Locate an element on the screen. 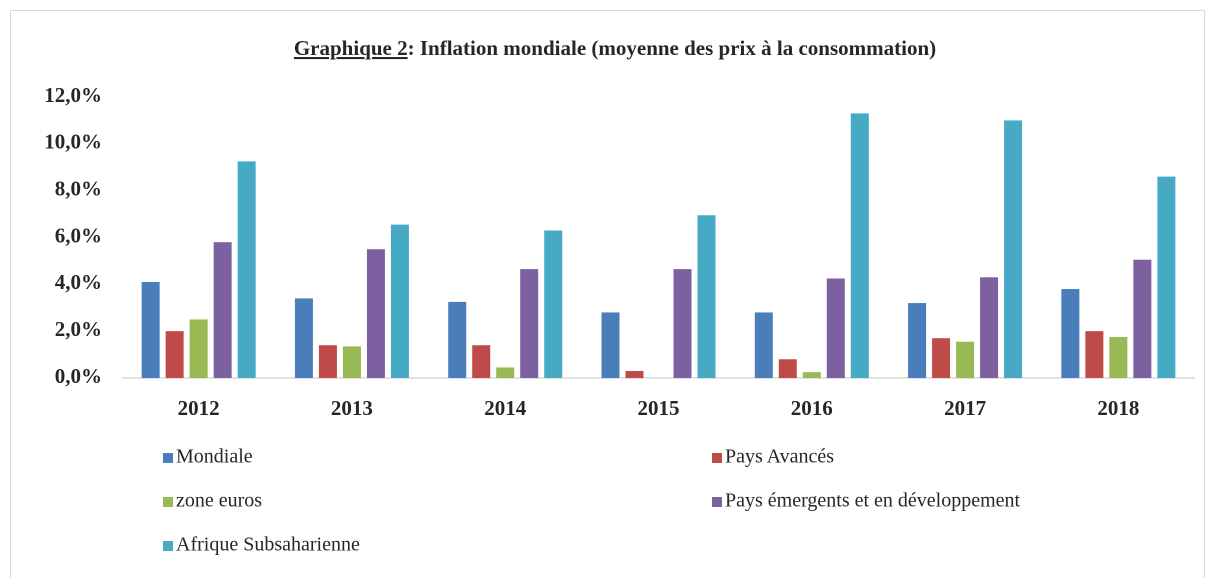 The image size is (1210, 578). x-tick-label: 2018 is located at coordinates (1118, 408).